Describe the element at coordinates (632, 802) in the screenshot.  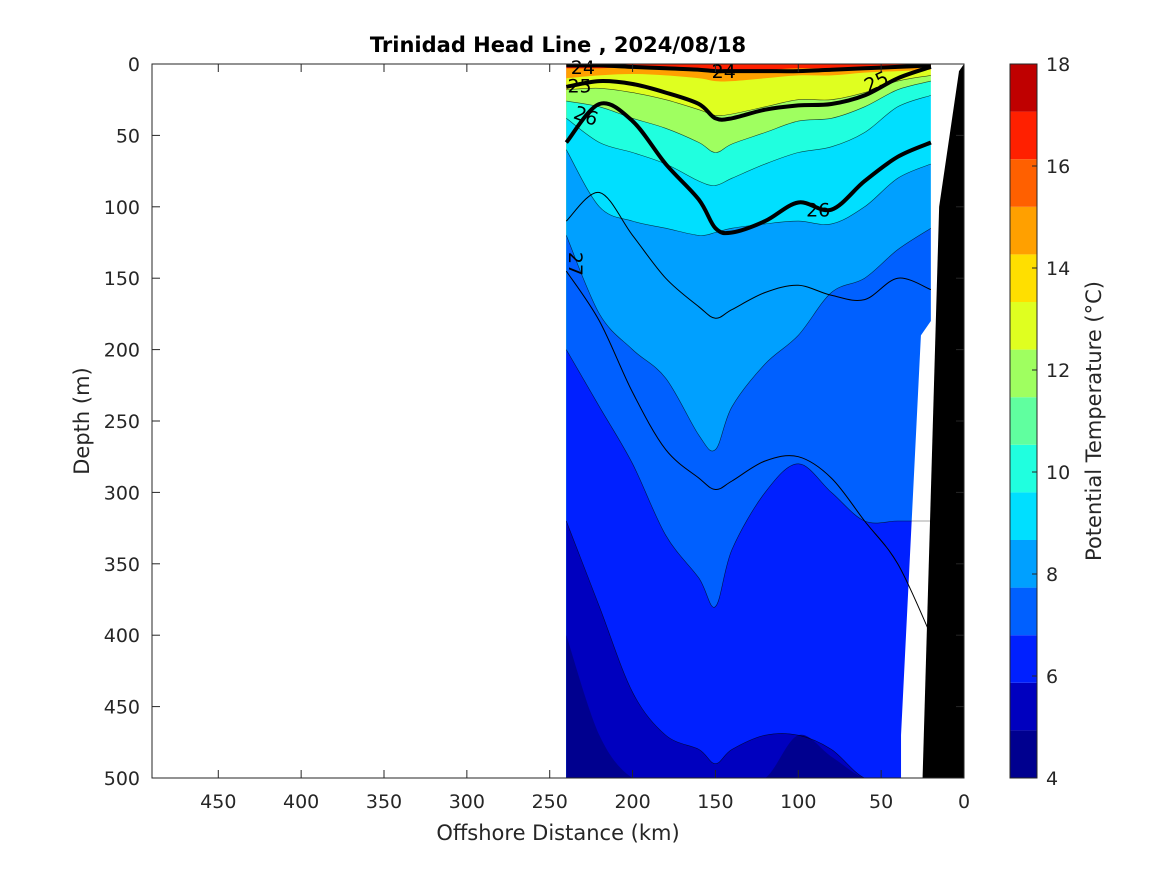
I see `x-tick-label: 200` at that location.